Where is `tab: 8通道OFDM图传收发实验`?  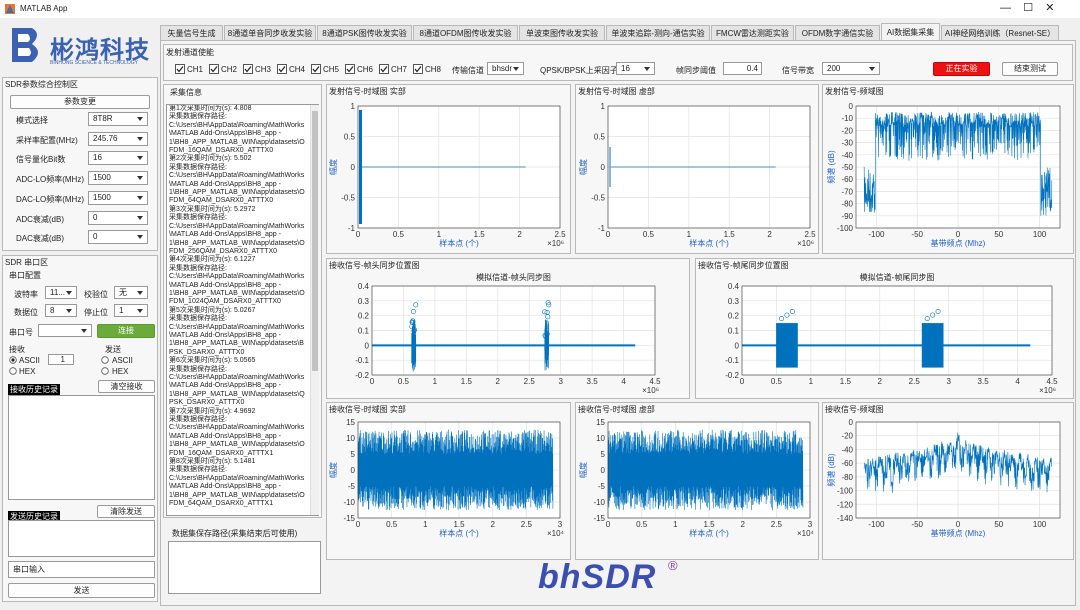
tab: 8通道OFDM图传收发实验 is located at coordinates (465, 32).